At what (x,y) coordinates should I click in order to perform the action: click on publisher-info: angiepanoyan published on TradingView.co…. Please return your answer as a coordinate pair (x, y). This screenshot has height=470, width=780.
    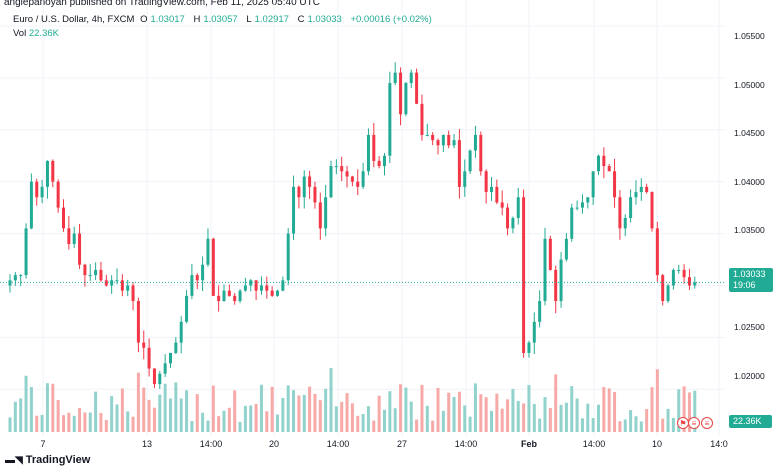
    Looking at the image, I should click on (162, 4).